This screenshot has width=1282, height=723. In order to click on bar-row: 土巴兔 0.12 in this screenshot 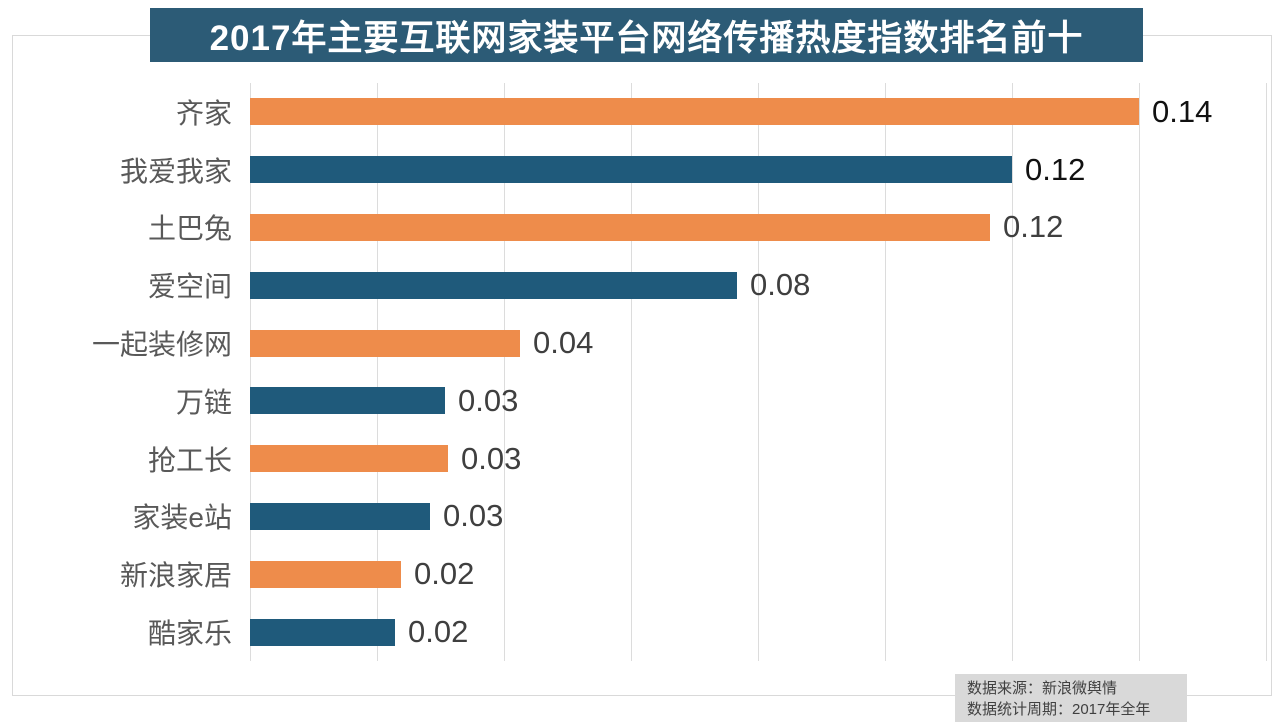, I will do `click(641, 228)`.